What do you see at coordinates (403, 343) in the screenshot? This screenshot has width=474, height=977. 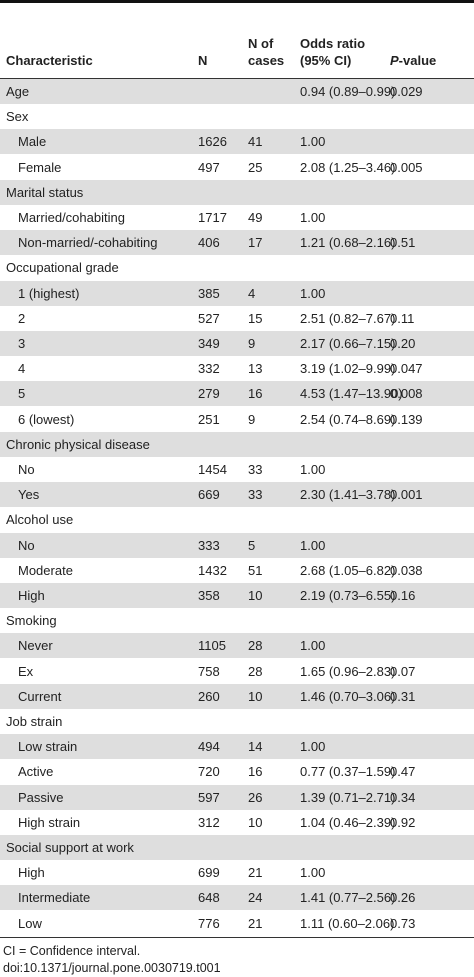 I see `table-cell: 0.20` at bounding box center [403, 343].